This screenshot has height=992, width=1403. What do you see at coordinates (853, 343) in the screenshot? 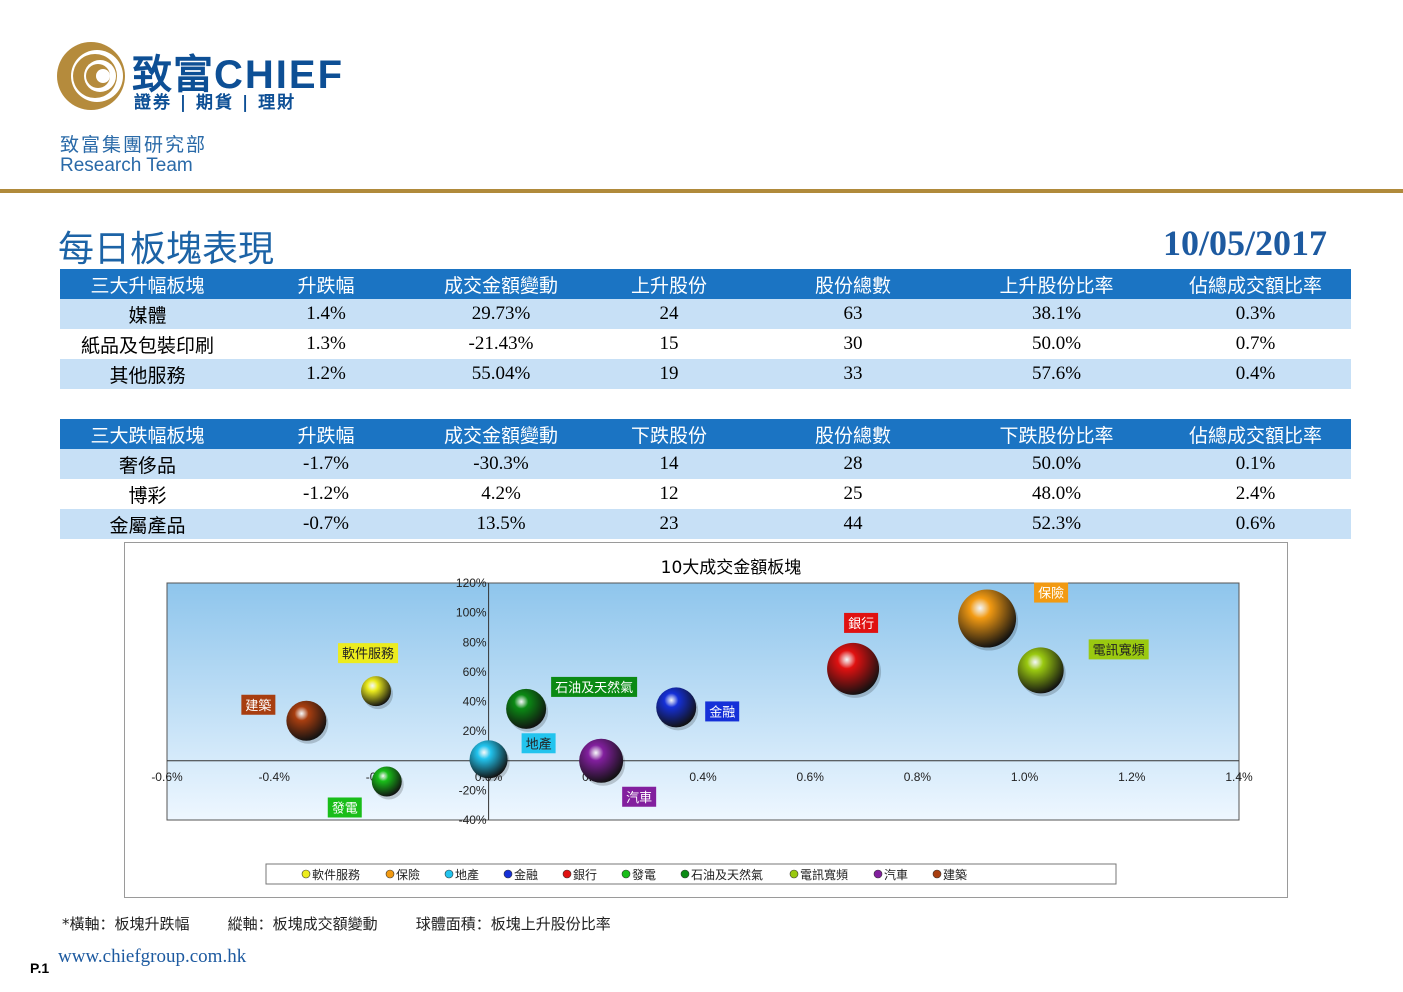
I see `table-cell: 30` at bounding box center [853, 343].